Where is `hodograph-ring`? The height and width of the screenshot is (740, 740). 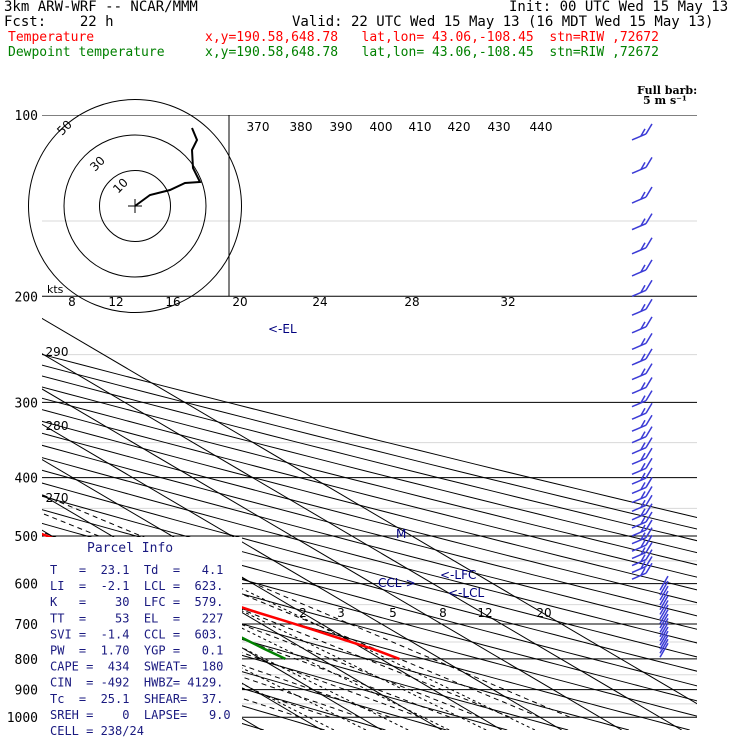
hodograph-ring is located at coordinates (135, 206).